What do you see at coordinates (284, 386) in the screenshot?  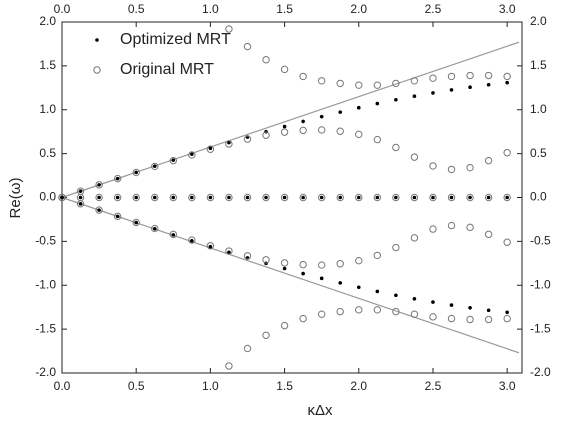 I see `x-tick-label: 1.5` at bounding box center [284, 386].